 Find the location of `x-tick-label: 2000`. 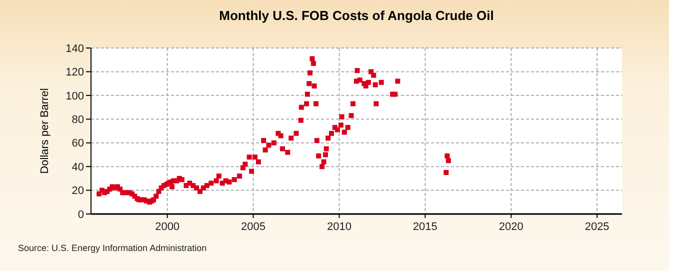

x-tick-label: 2000 is located at coordinates (167, 227).